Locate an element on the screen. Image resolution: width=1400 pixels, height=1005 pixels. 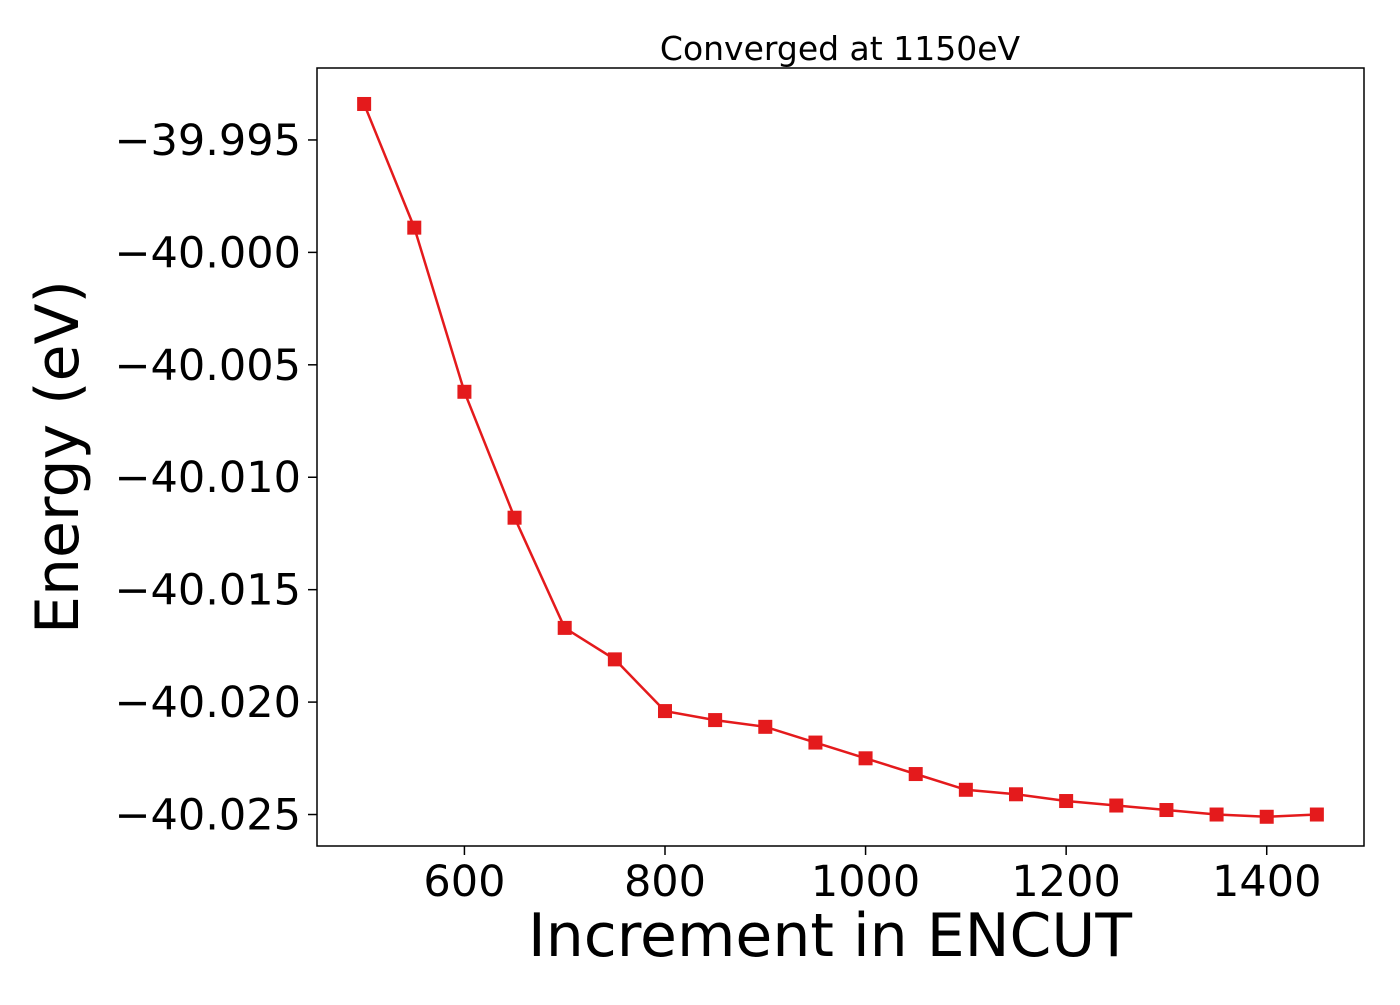
x-tick-label: 1400 is located at coordinates (1266, 882).